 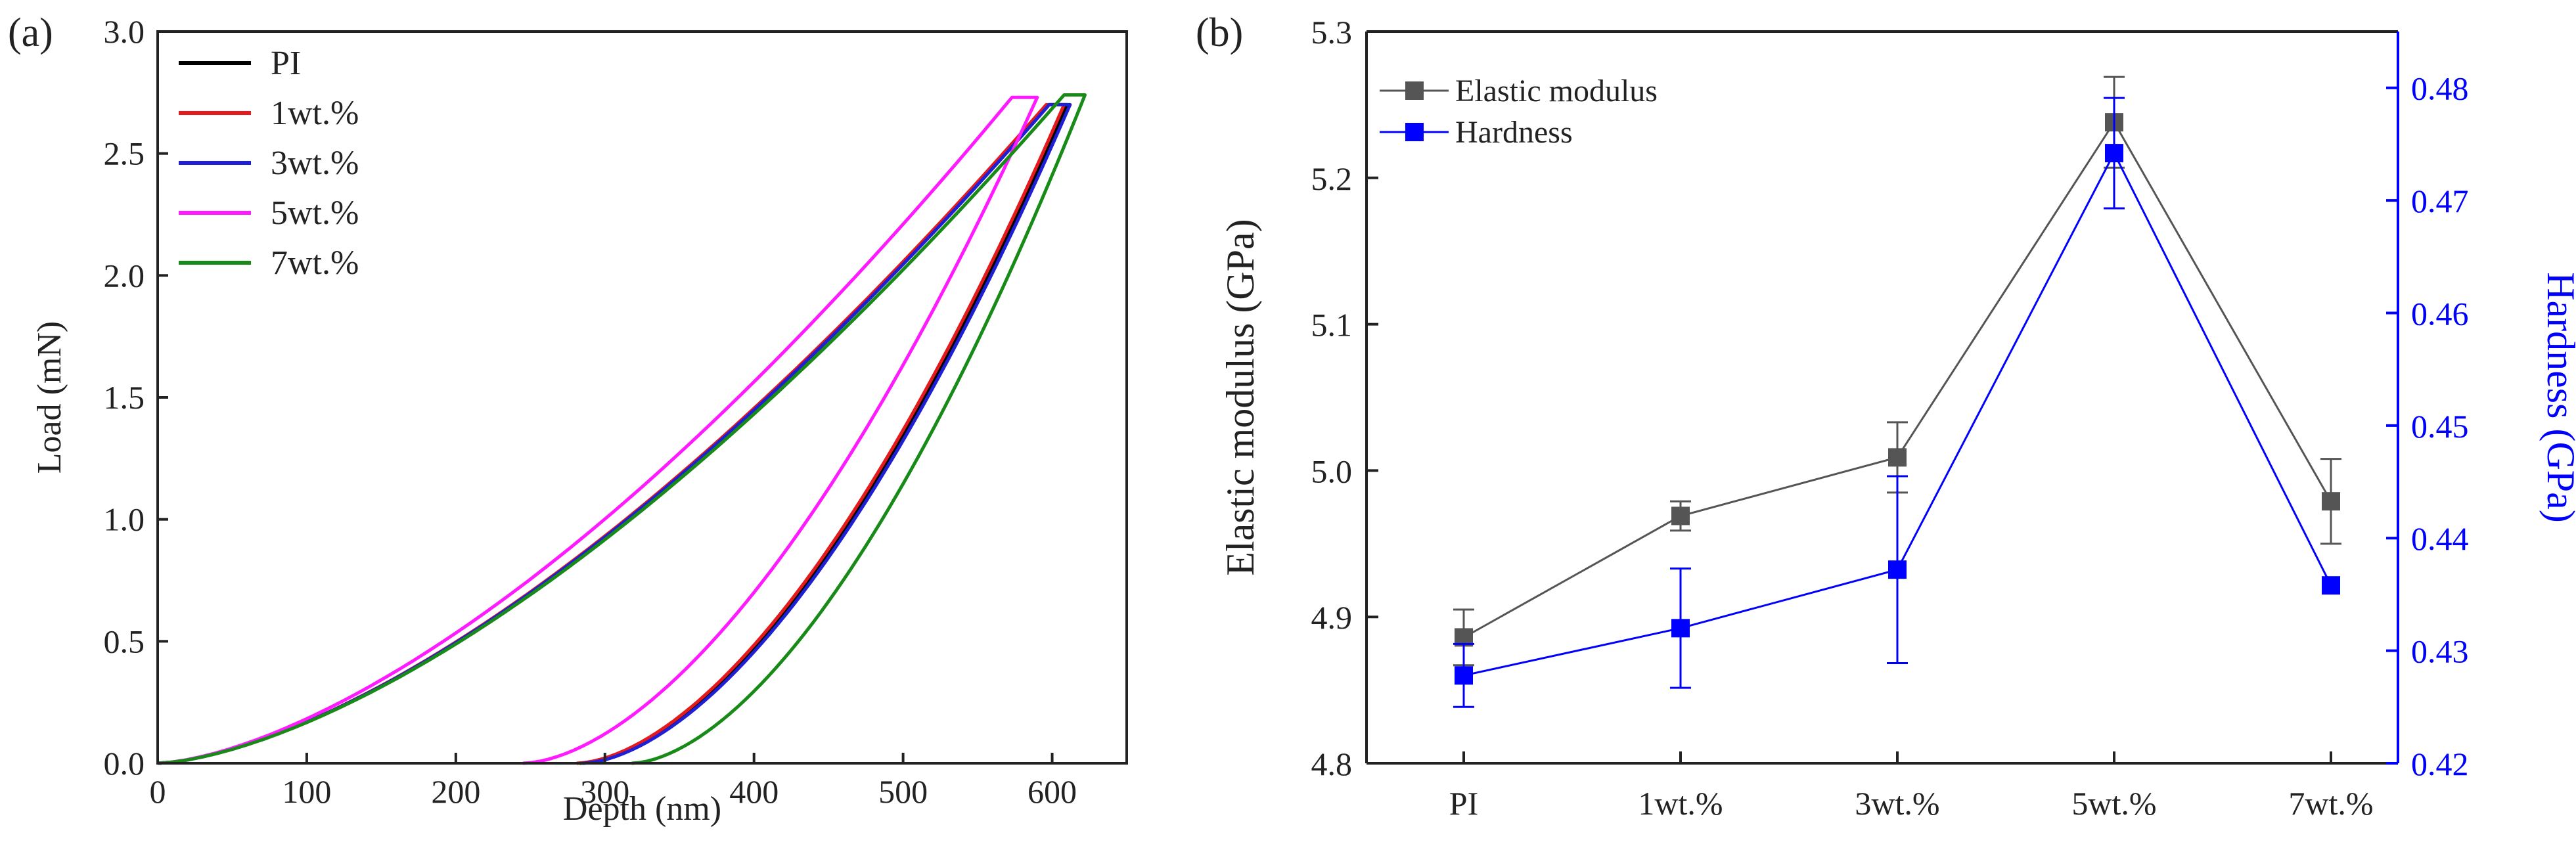 What do you see at coordinates (315, 263) in the screenshot?
I see `legend-a-label-4: 7wt.%` at bounding box center [315, 263].